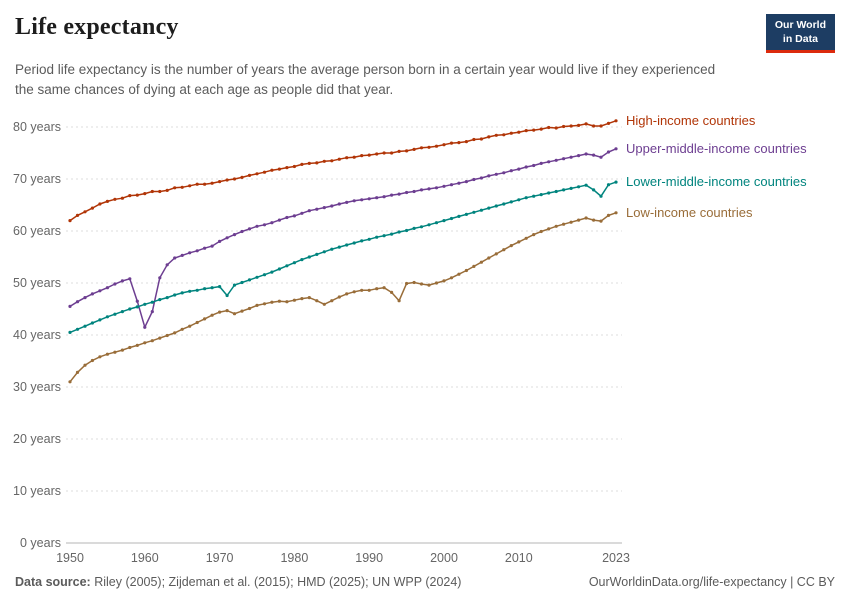  What do you see at coordinates (97, 27) in the screenshot?
I see `page-title: Life expectancy` at bounding box center [97, 27].